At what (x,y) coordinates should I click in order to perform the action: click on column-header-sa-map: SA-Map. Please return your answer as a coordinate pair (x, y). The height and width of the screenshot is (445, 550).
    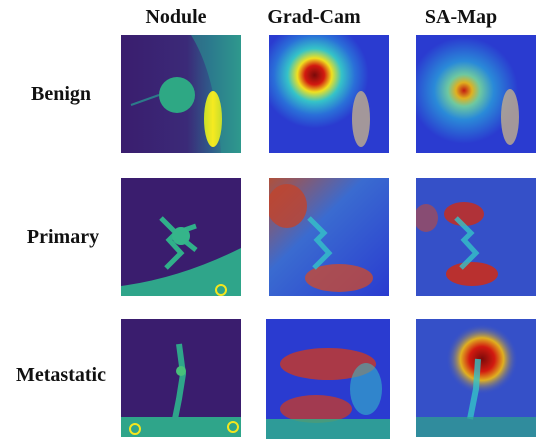
    Looking at the image, I should click on (461, 17).